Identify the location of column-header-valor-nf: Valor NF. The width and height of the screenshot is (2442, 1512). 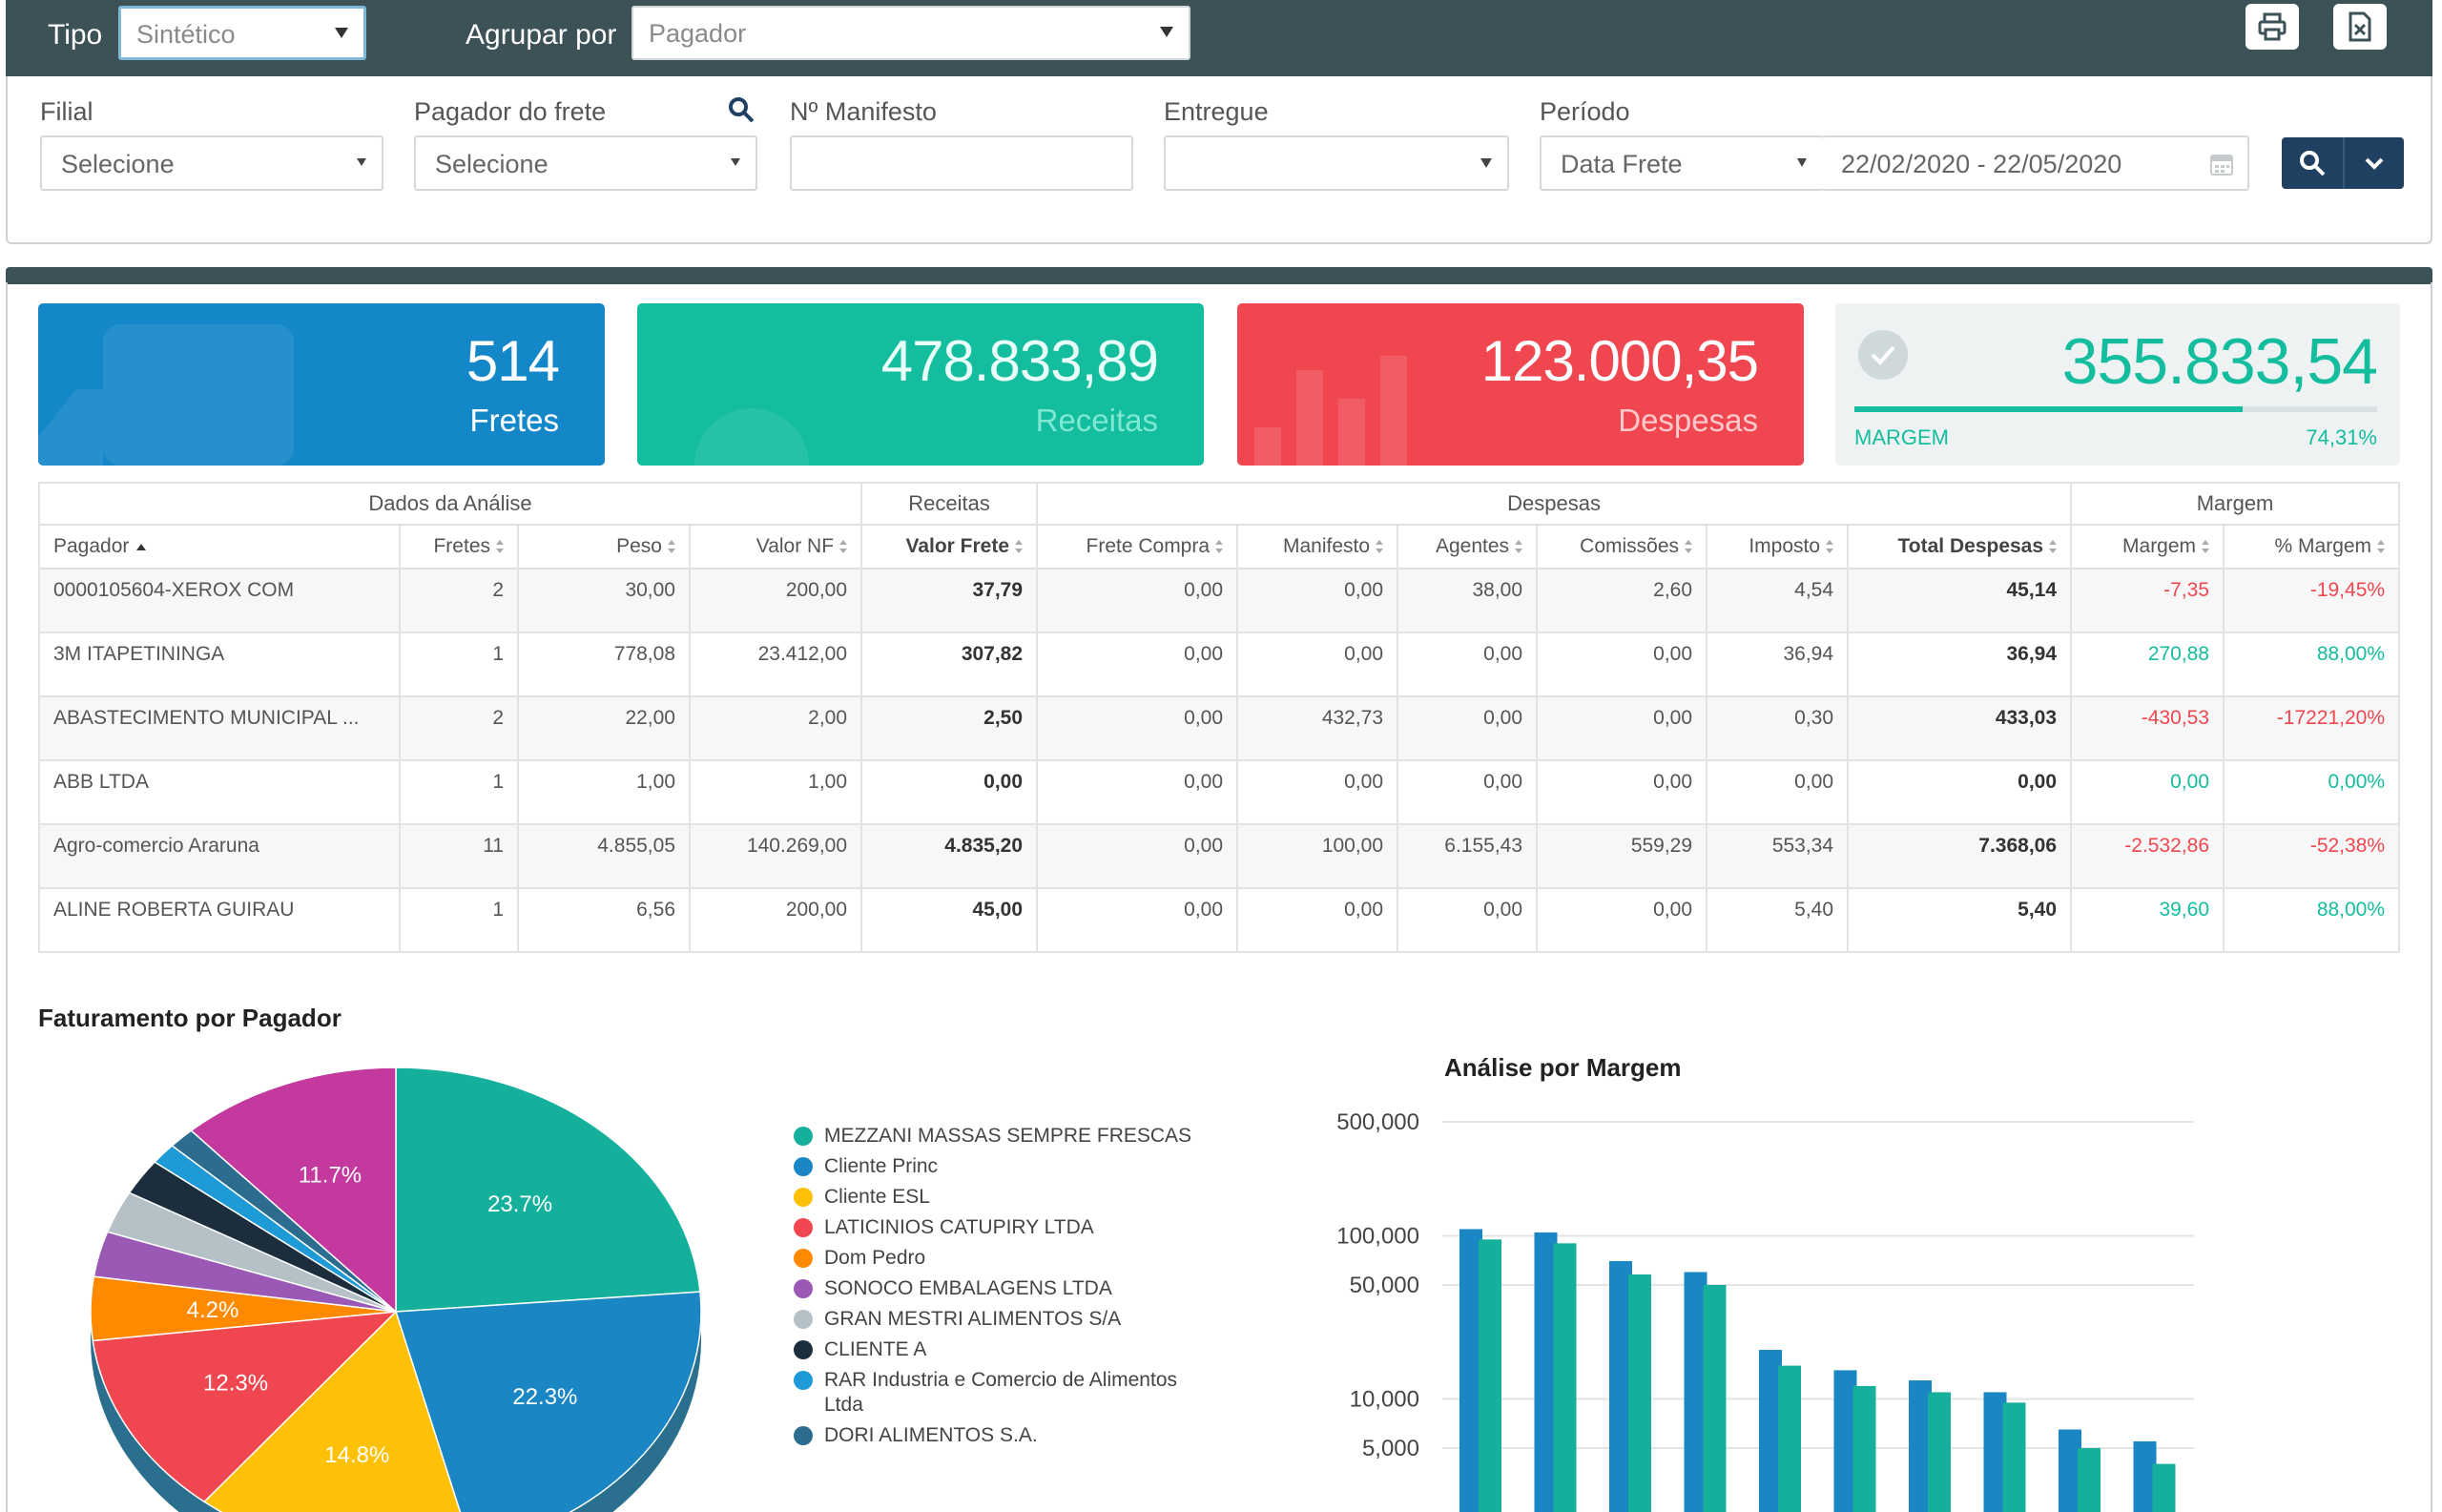
(775, 547).